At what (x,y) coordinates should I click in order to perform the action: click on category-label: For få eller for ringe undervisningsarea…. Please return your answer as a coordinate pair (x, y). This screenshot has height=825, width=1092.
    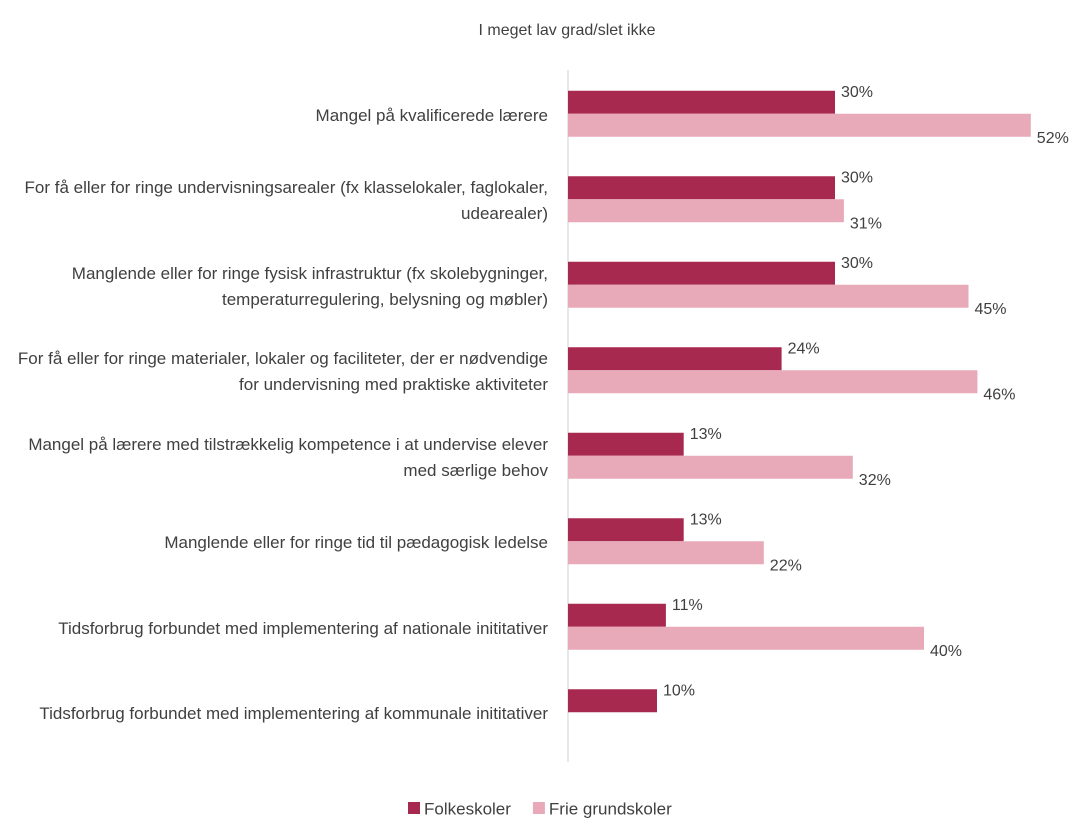
    Looking at the image, I should click on (286, 201).